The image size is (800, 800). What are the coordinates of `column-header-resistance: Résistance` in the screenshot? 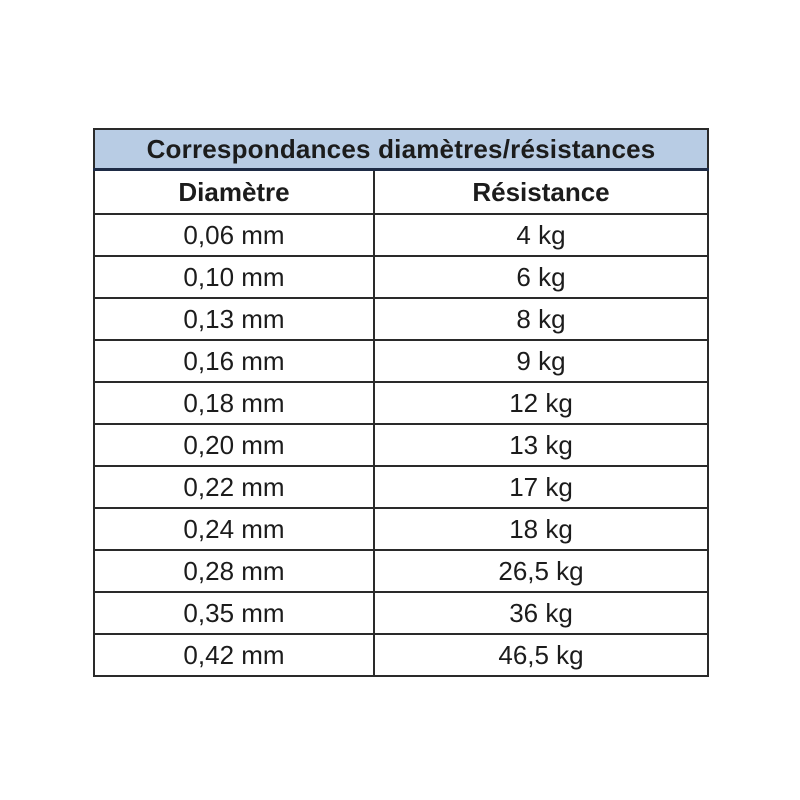 It's located at (541, 191).